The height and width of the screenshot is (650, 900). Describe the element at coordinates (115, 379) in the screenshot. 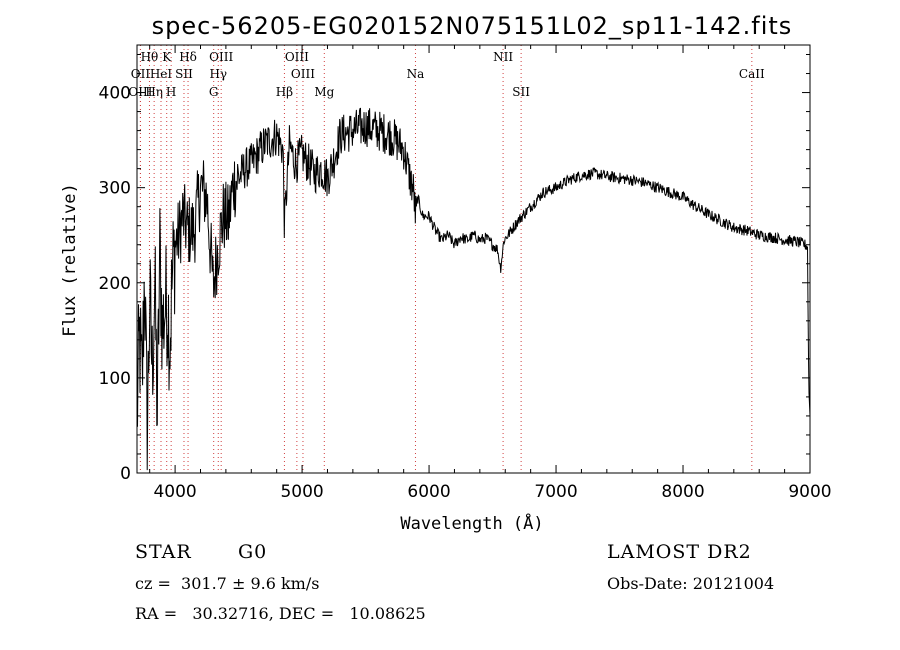

I see `y-tick-label: 100` at that location.